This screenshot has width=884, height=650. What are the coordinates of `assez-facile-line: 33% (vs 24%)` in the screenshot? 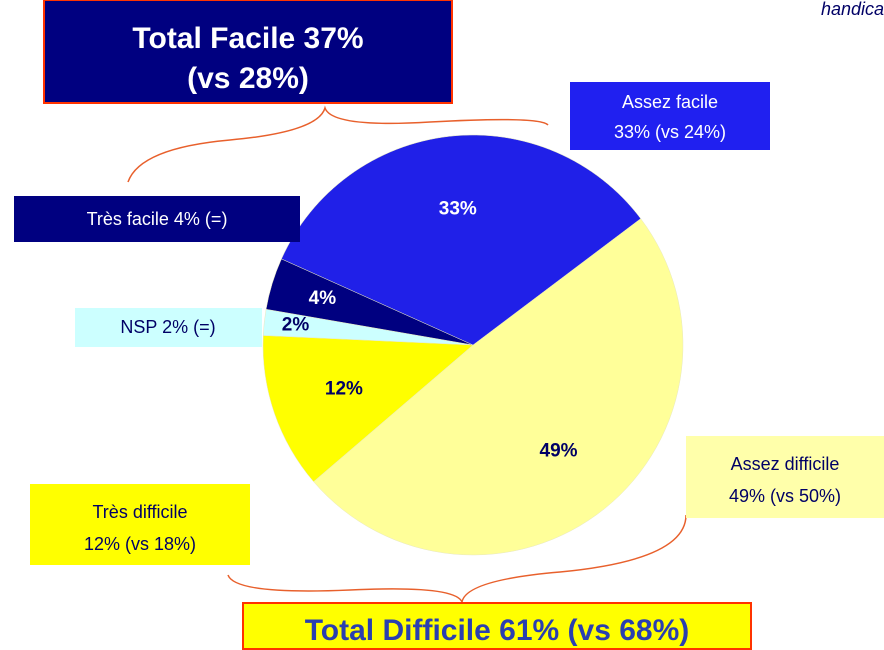 It's located at (670, 132).